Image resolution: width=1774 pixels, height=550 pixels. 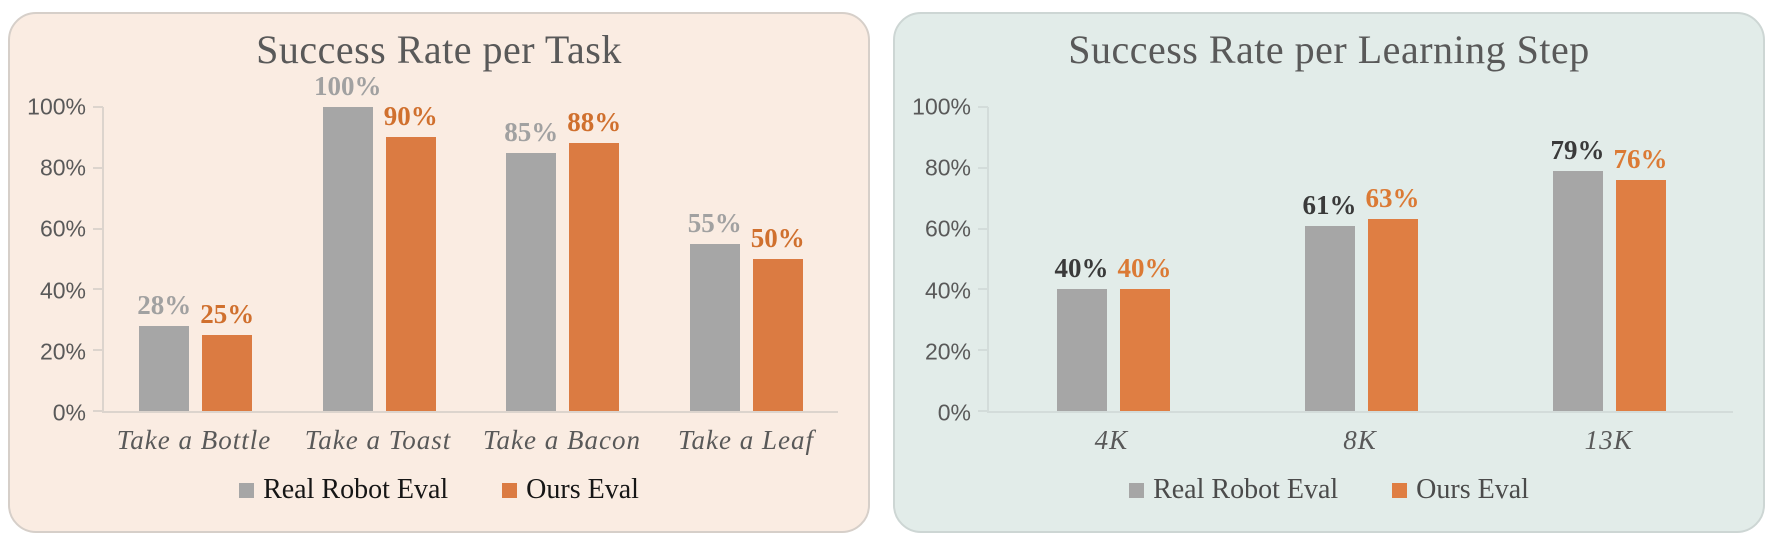 What do you see at coordinates (348, 241) in the screenshot?
I see `bar-real-robot-eval: 100%` at bounding box center [348, 241].